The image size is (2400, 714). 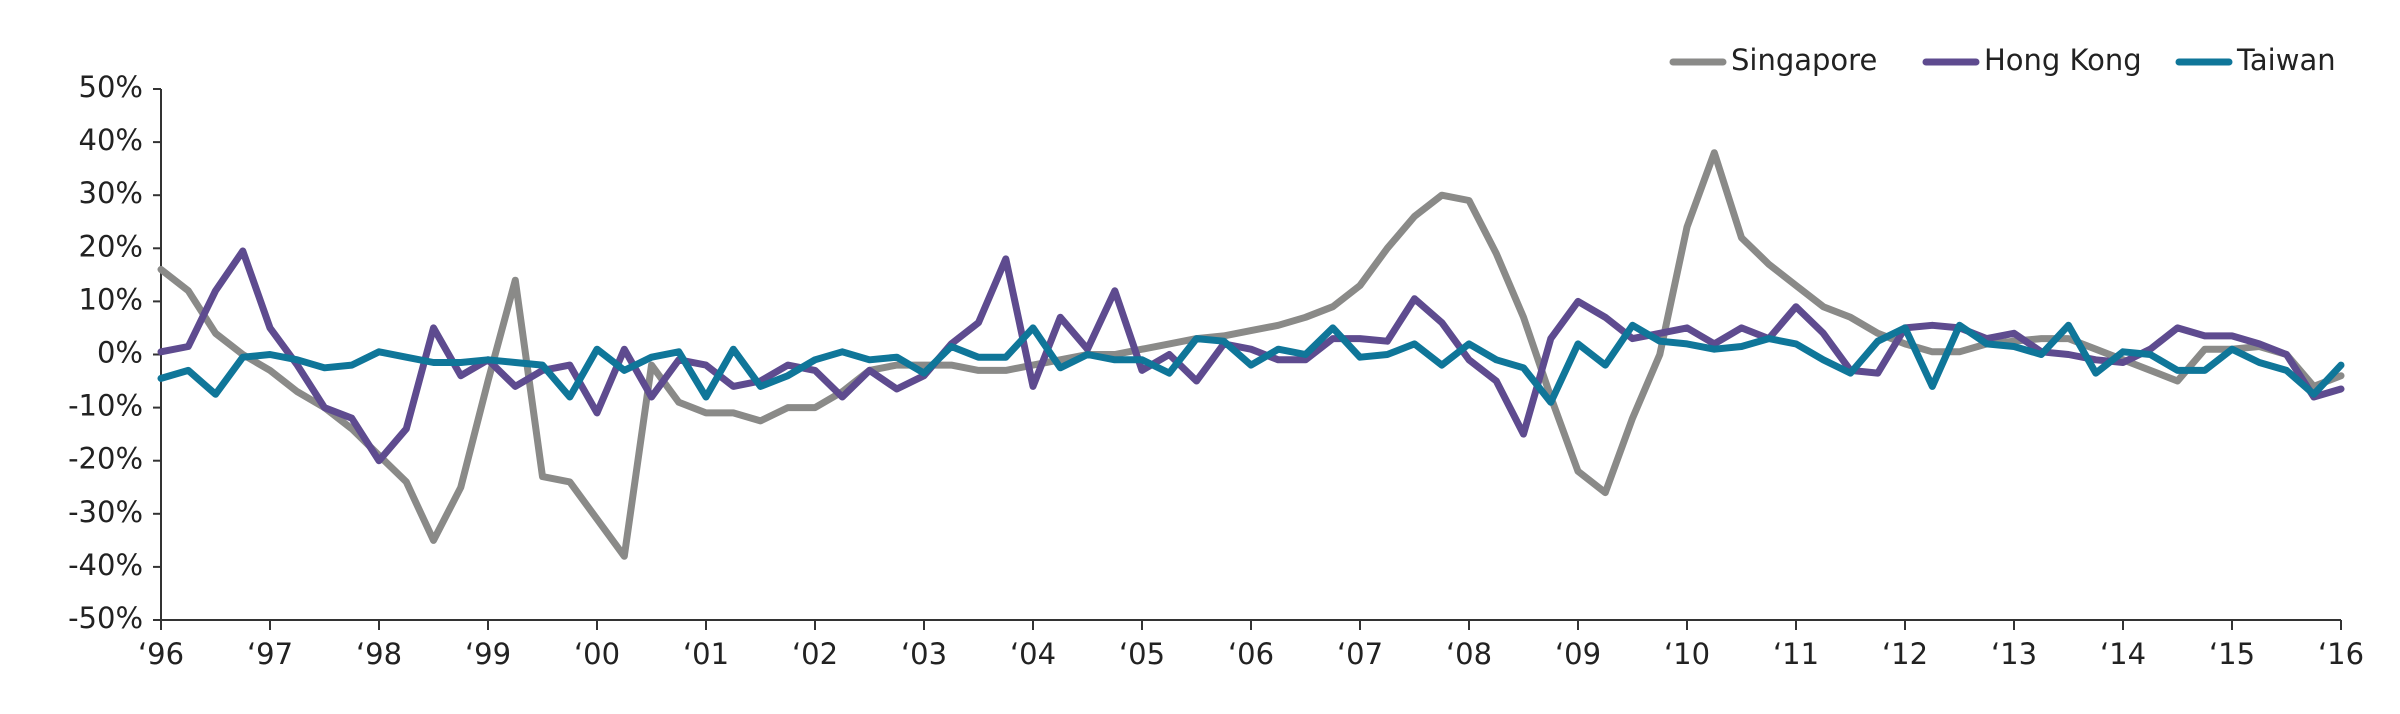 I want to click on x-tick-label: ‘04, so click(x=1033, y=654).